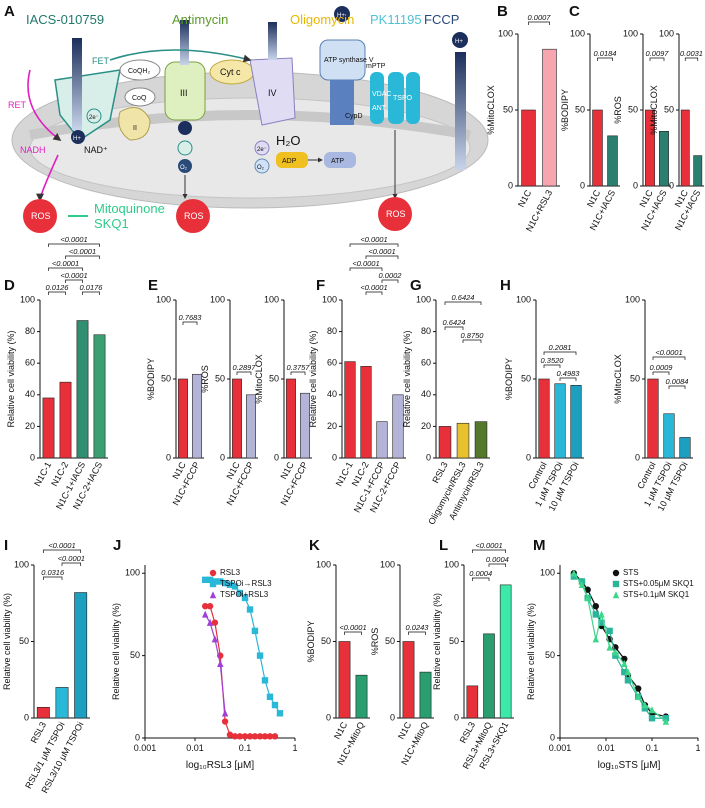  I want to click on label: 2e⁻, so click(94, 118).